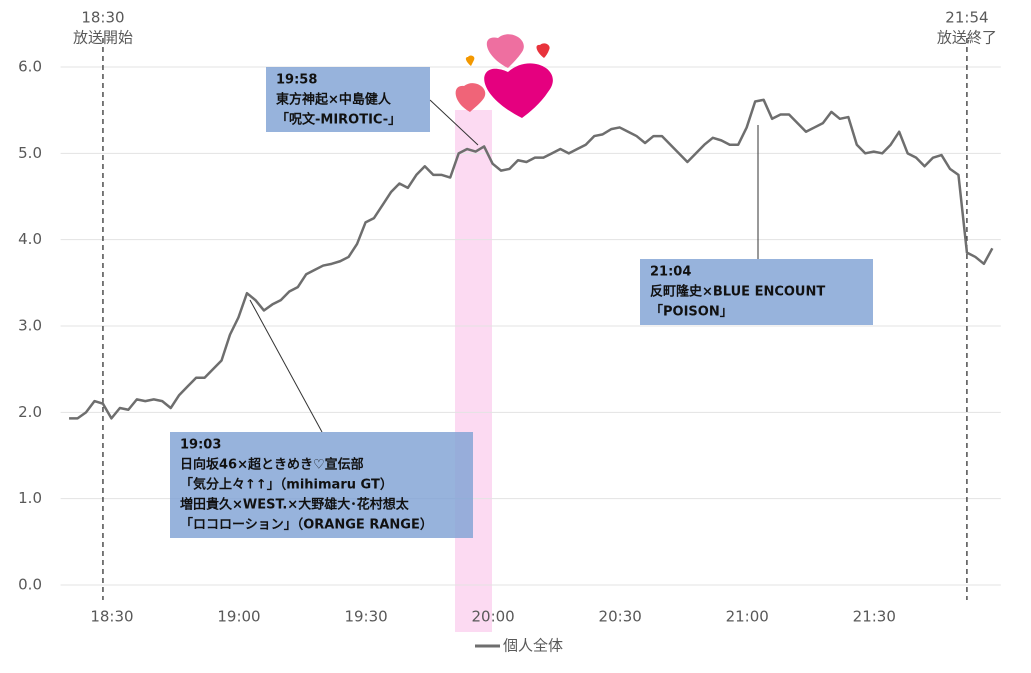  Describe the element at coordinates (747, 617) in the screenshot. I see `x-tick-label: 21:00` at that location.